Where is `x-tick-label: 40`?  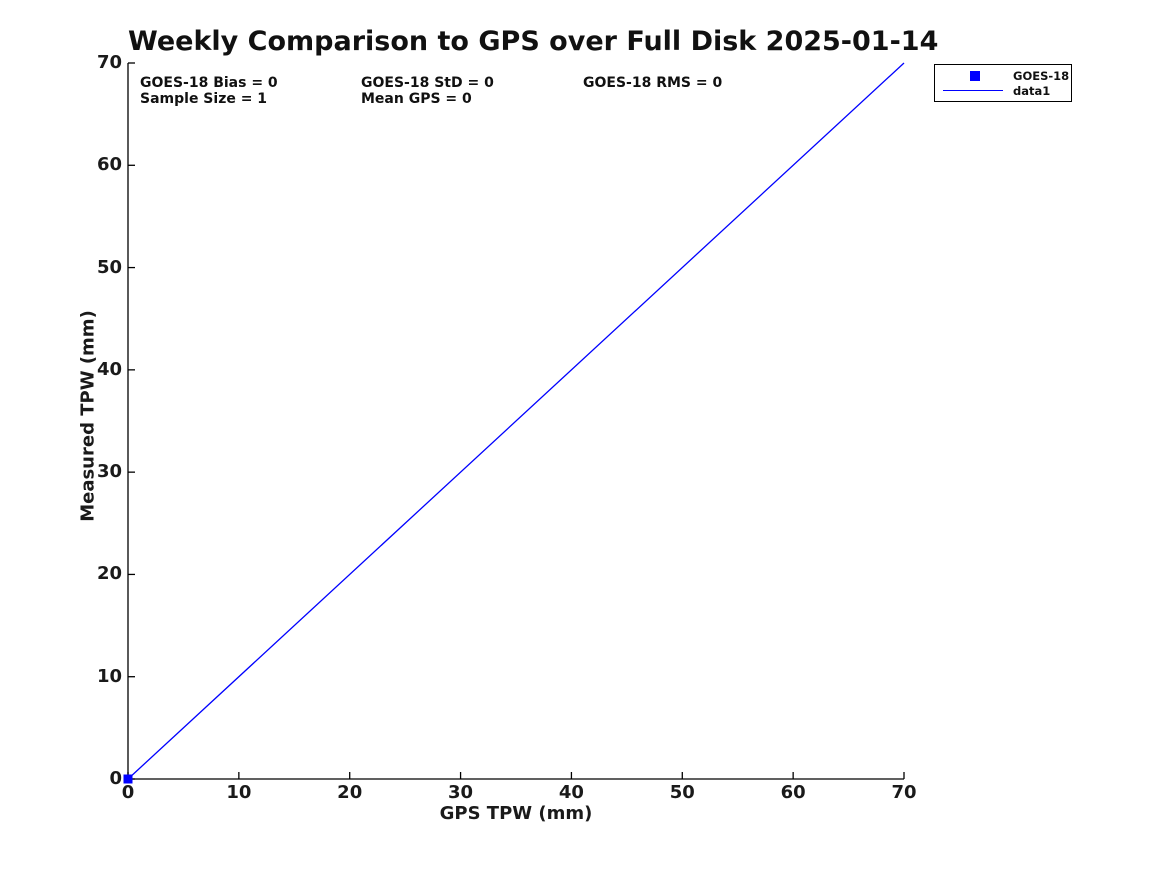 x-tick-label: 40 is located at coordinates (571, 792).